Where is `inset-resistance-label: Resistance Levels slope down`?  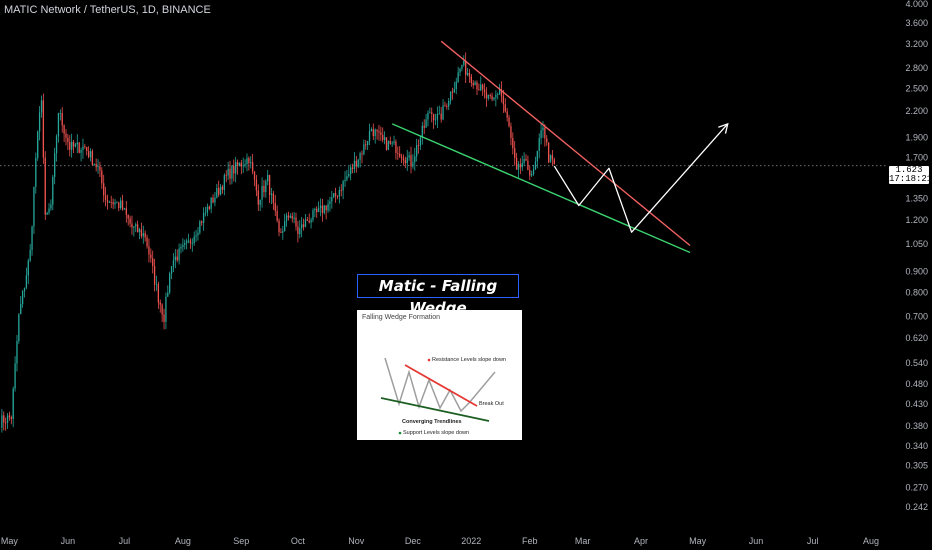
inset-resistance-label: Resistance Levels slope down is located at coordinates (469, 360).